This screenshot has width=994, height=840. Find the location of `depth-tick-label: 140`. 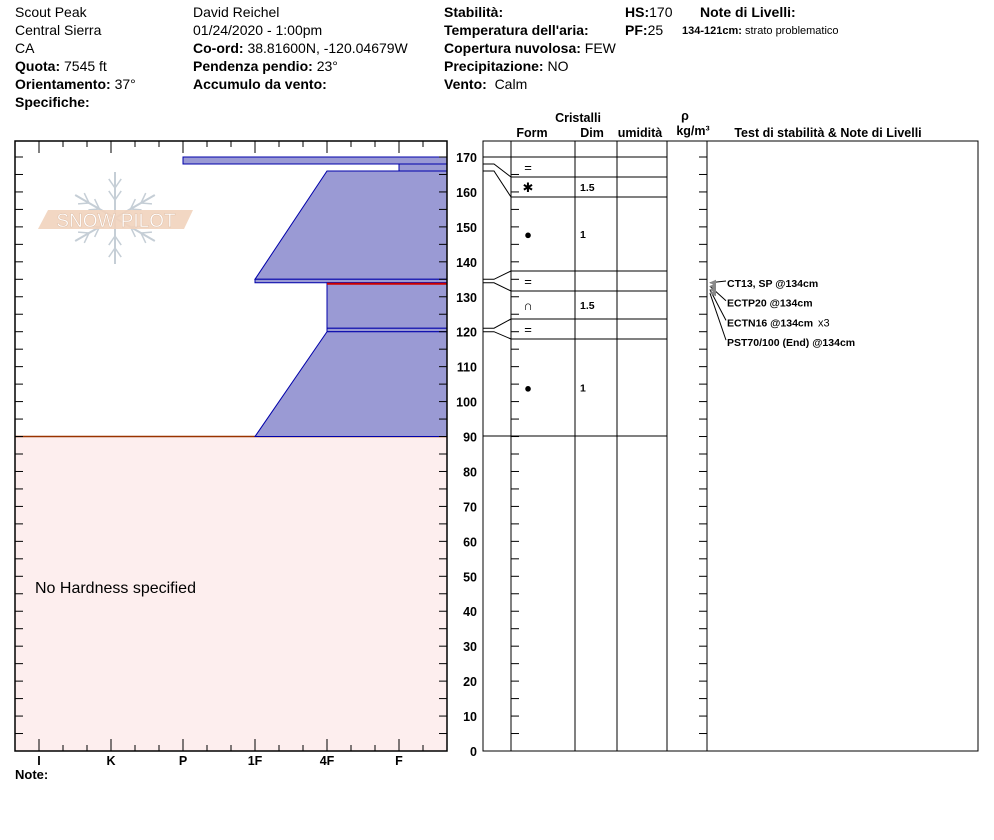

depth-tick-label: 140 is located at coordinates (466, 263).